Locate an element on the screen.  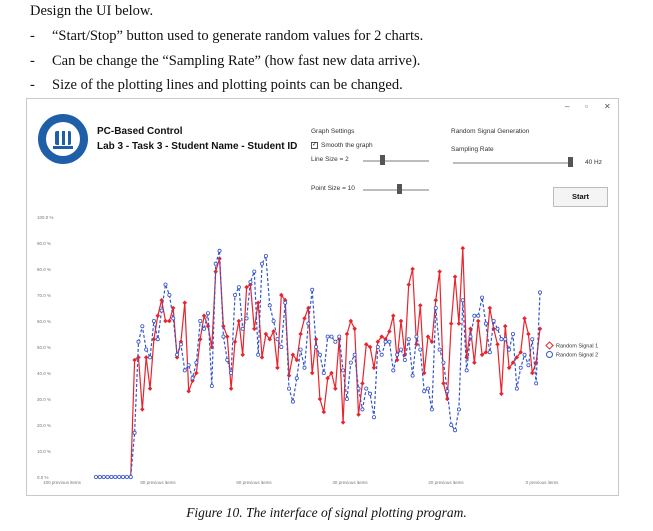
sampling-rate-slider is located at coordinates (513, 163).